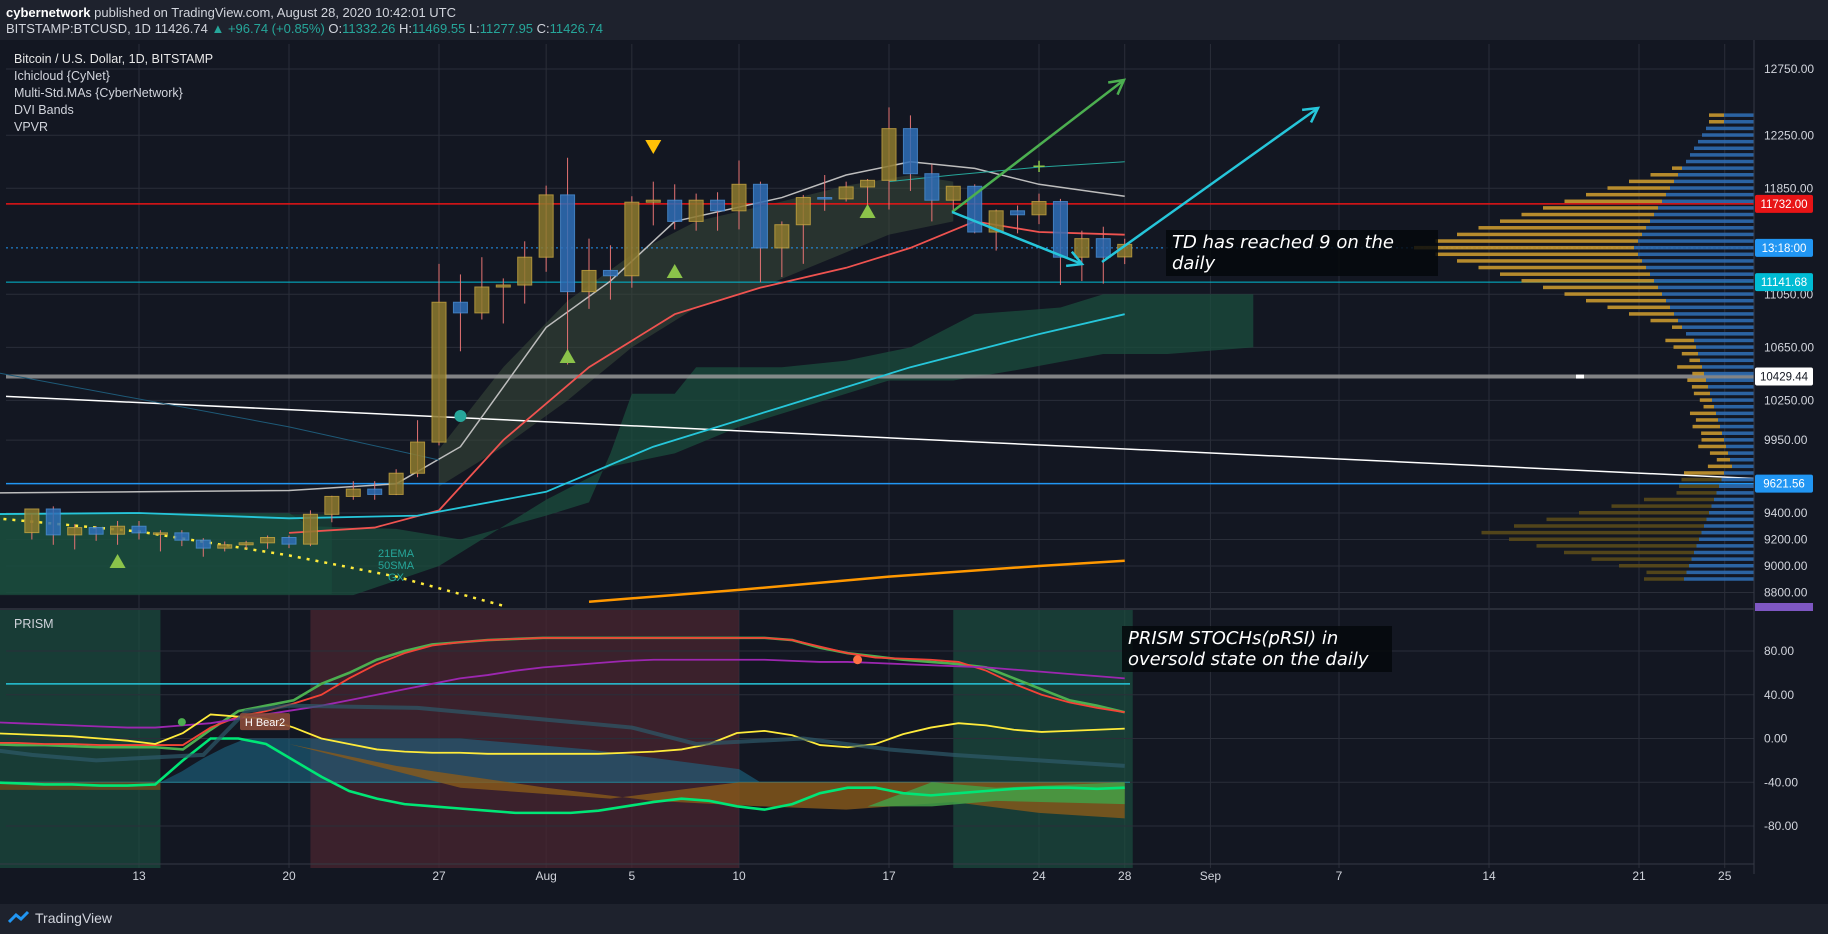 The width and height of the screenshot is (1828, 934). What do you see at coordinates (1789, 400) in the screenshot?
I see `price-tick-label: 10250.00` at bounding box center [1789, 400].